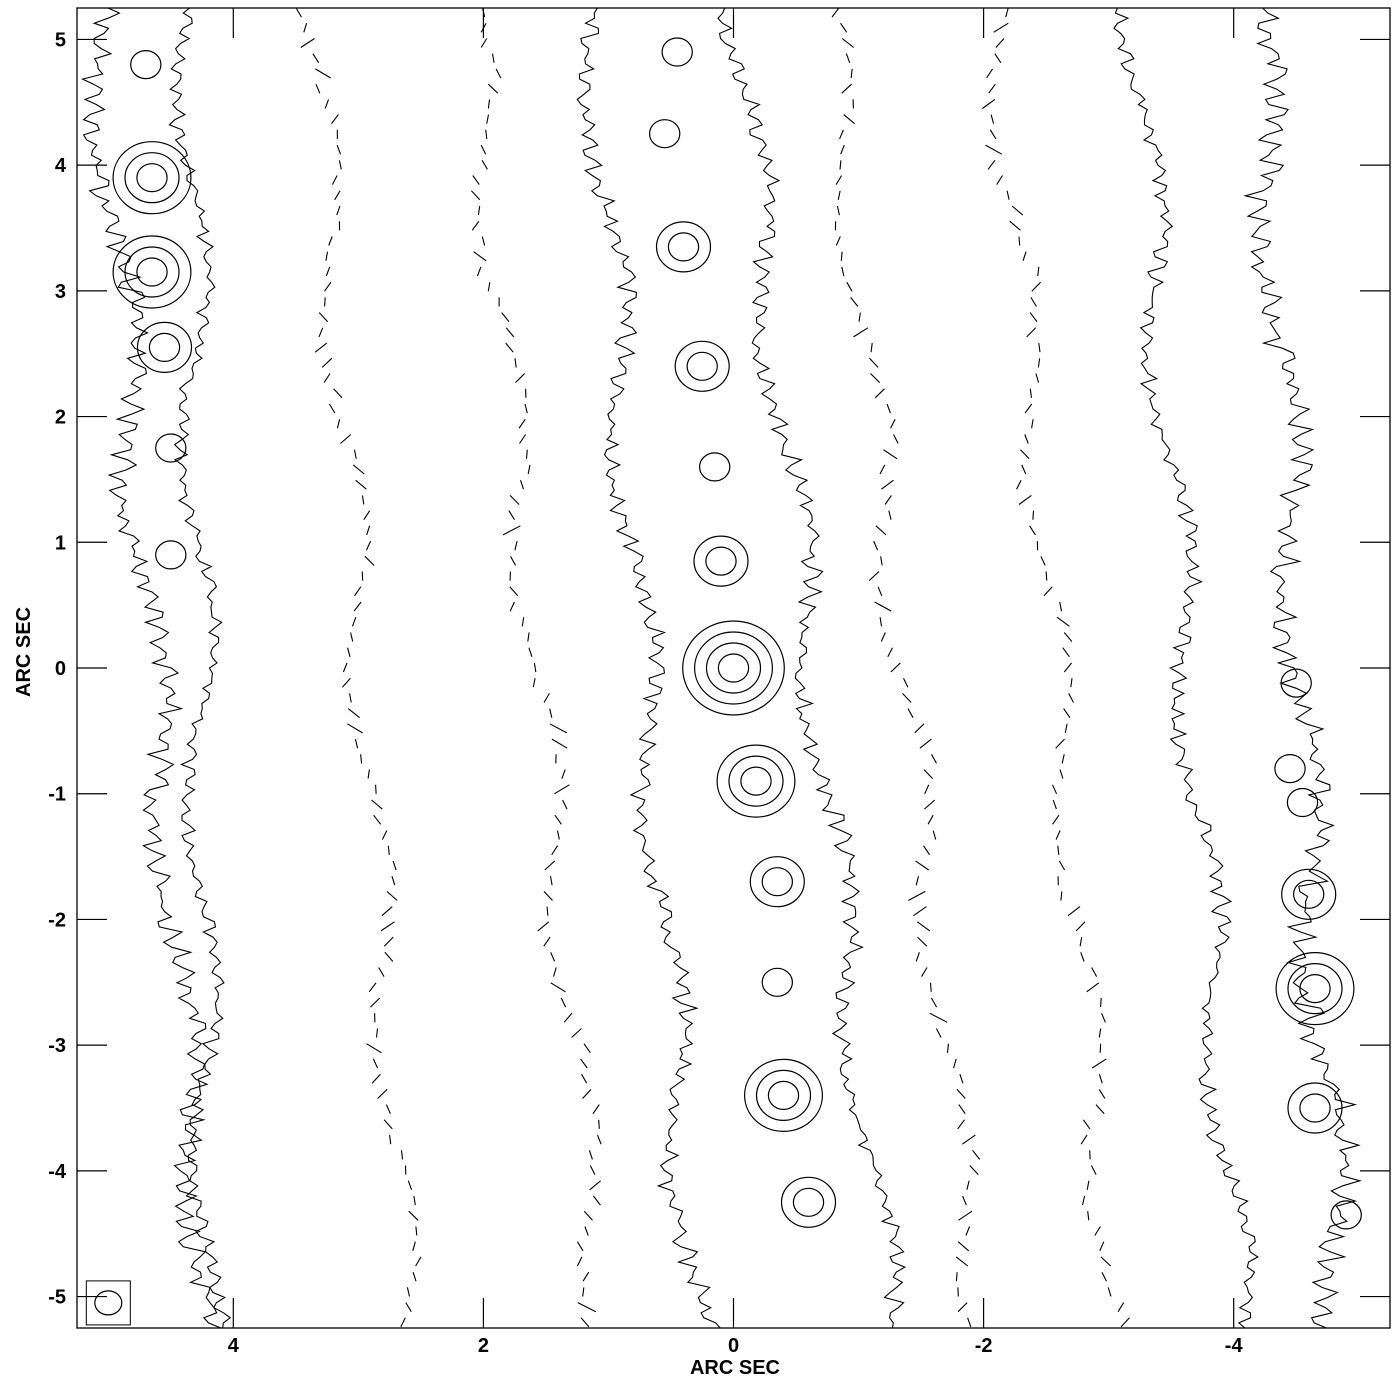  What do you see at coordinates (483, 1346) in the screenshot?
I see `x-tick-label: 2` at bounding box center [483, 1346].